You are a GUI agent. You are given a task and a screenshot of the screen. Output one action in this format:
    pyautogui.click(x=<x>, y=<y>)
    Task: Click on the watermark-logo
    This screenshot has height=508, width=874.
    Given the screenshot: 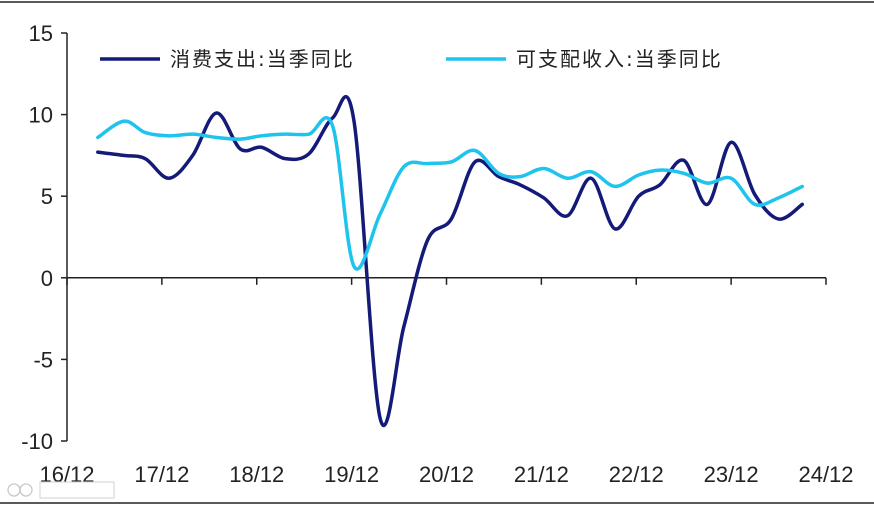 What is the action you would take?
    pyautogui.click(x=61, y=490)
    